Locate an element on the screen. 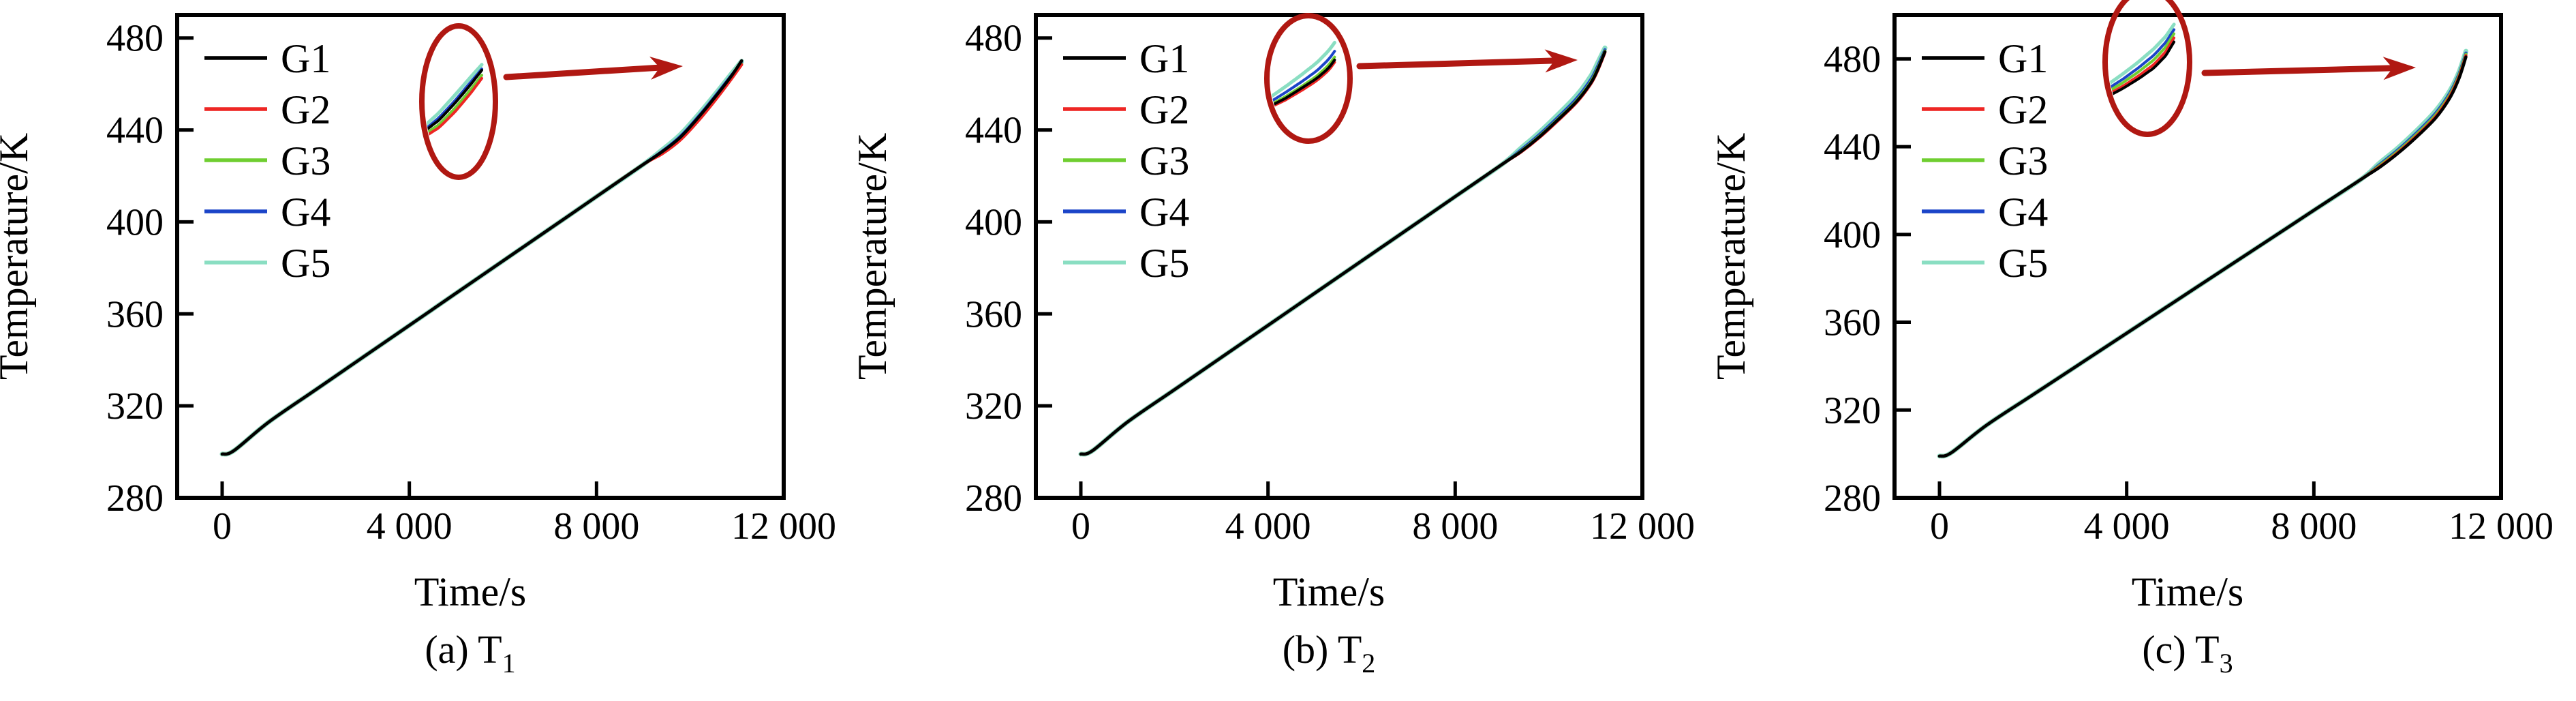  panel-caption-subscript: 2 is located at coordinates (1368, 663).